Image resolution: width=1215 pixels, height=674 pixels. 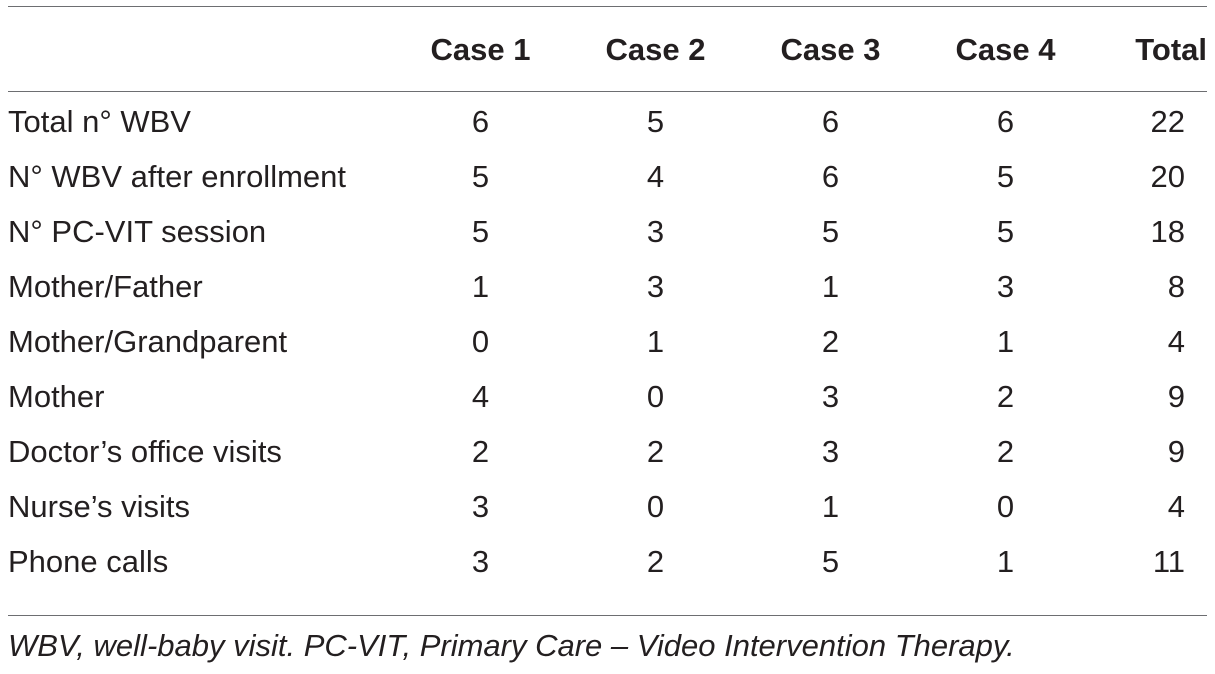 What do you see at coordinates (1005, 49) in the screenshot?
I see `header-cell-case-4: Case 4` at bounding box center [1005, 49].